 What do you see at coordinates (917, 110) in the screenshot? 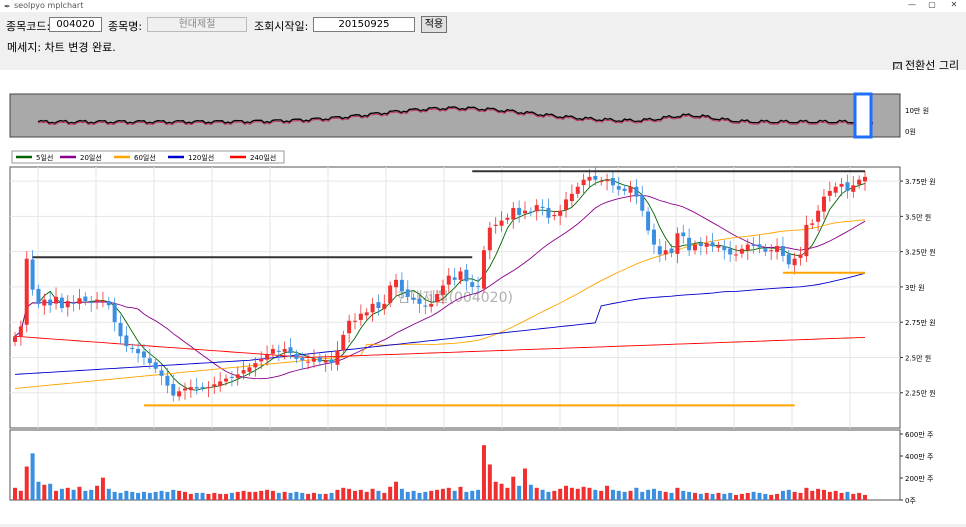
I see `overview-ytick: 10만 원` at bounding box center [917, 110].